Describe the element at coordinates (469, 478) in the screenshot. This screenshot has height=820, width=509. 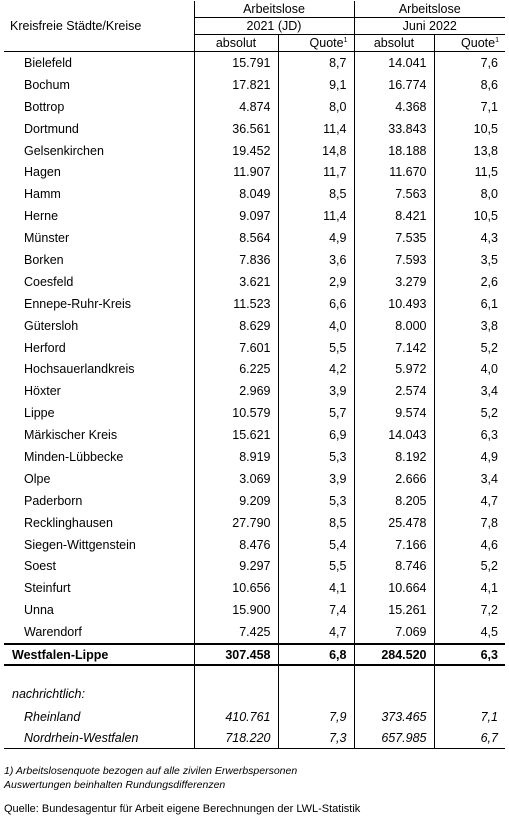
I see `quote-2022: 3,4` at that location.